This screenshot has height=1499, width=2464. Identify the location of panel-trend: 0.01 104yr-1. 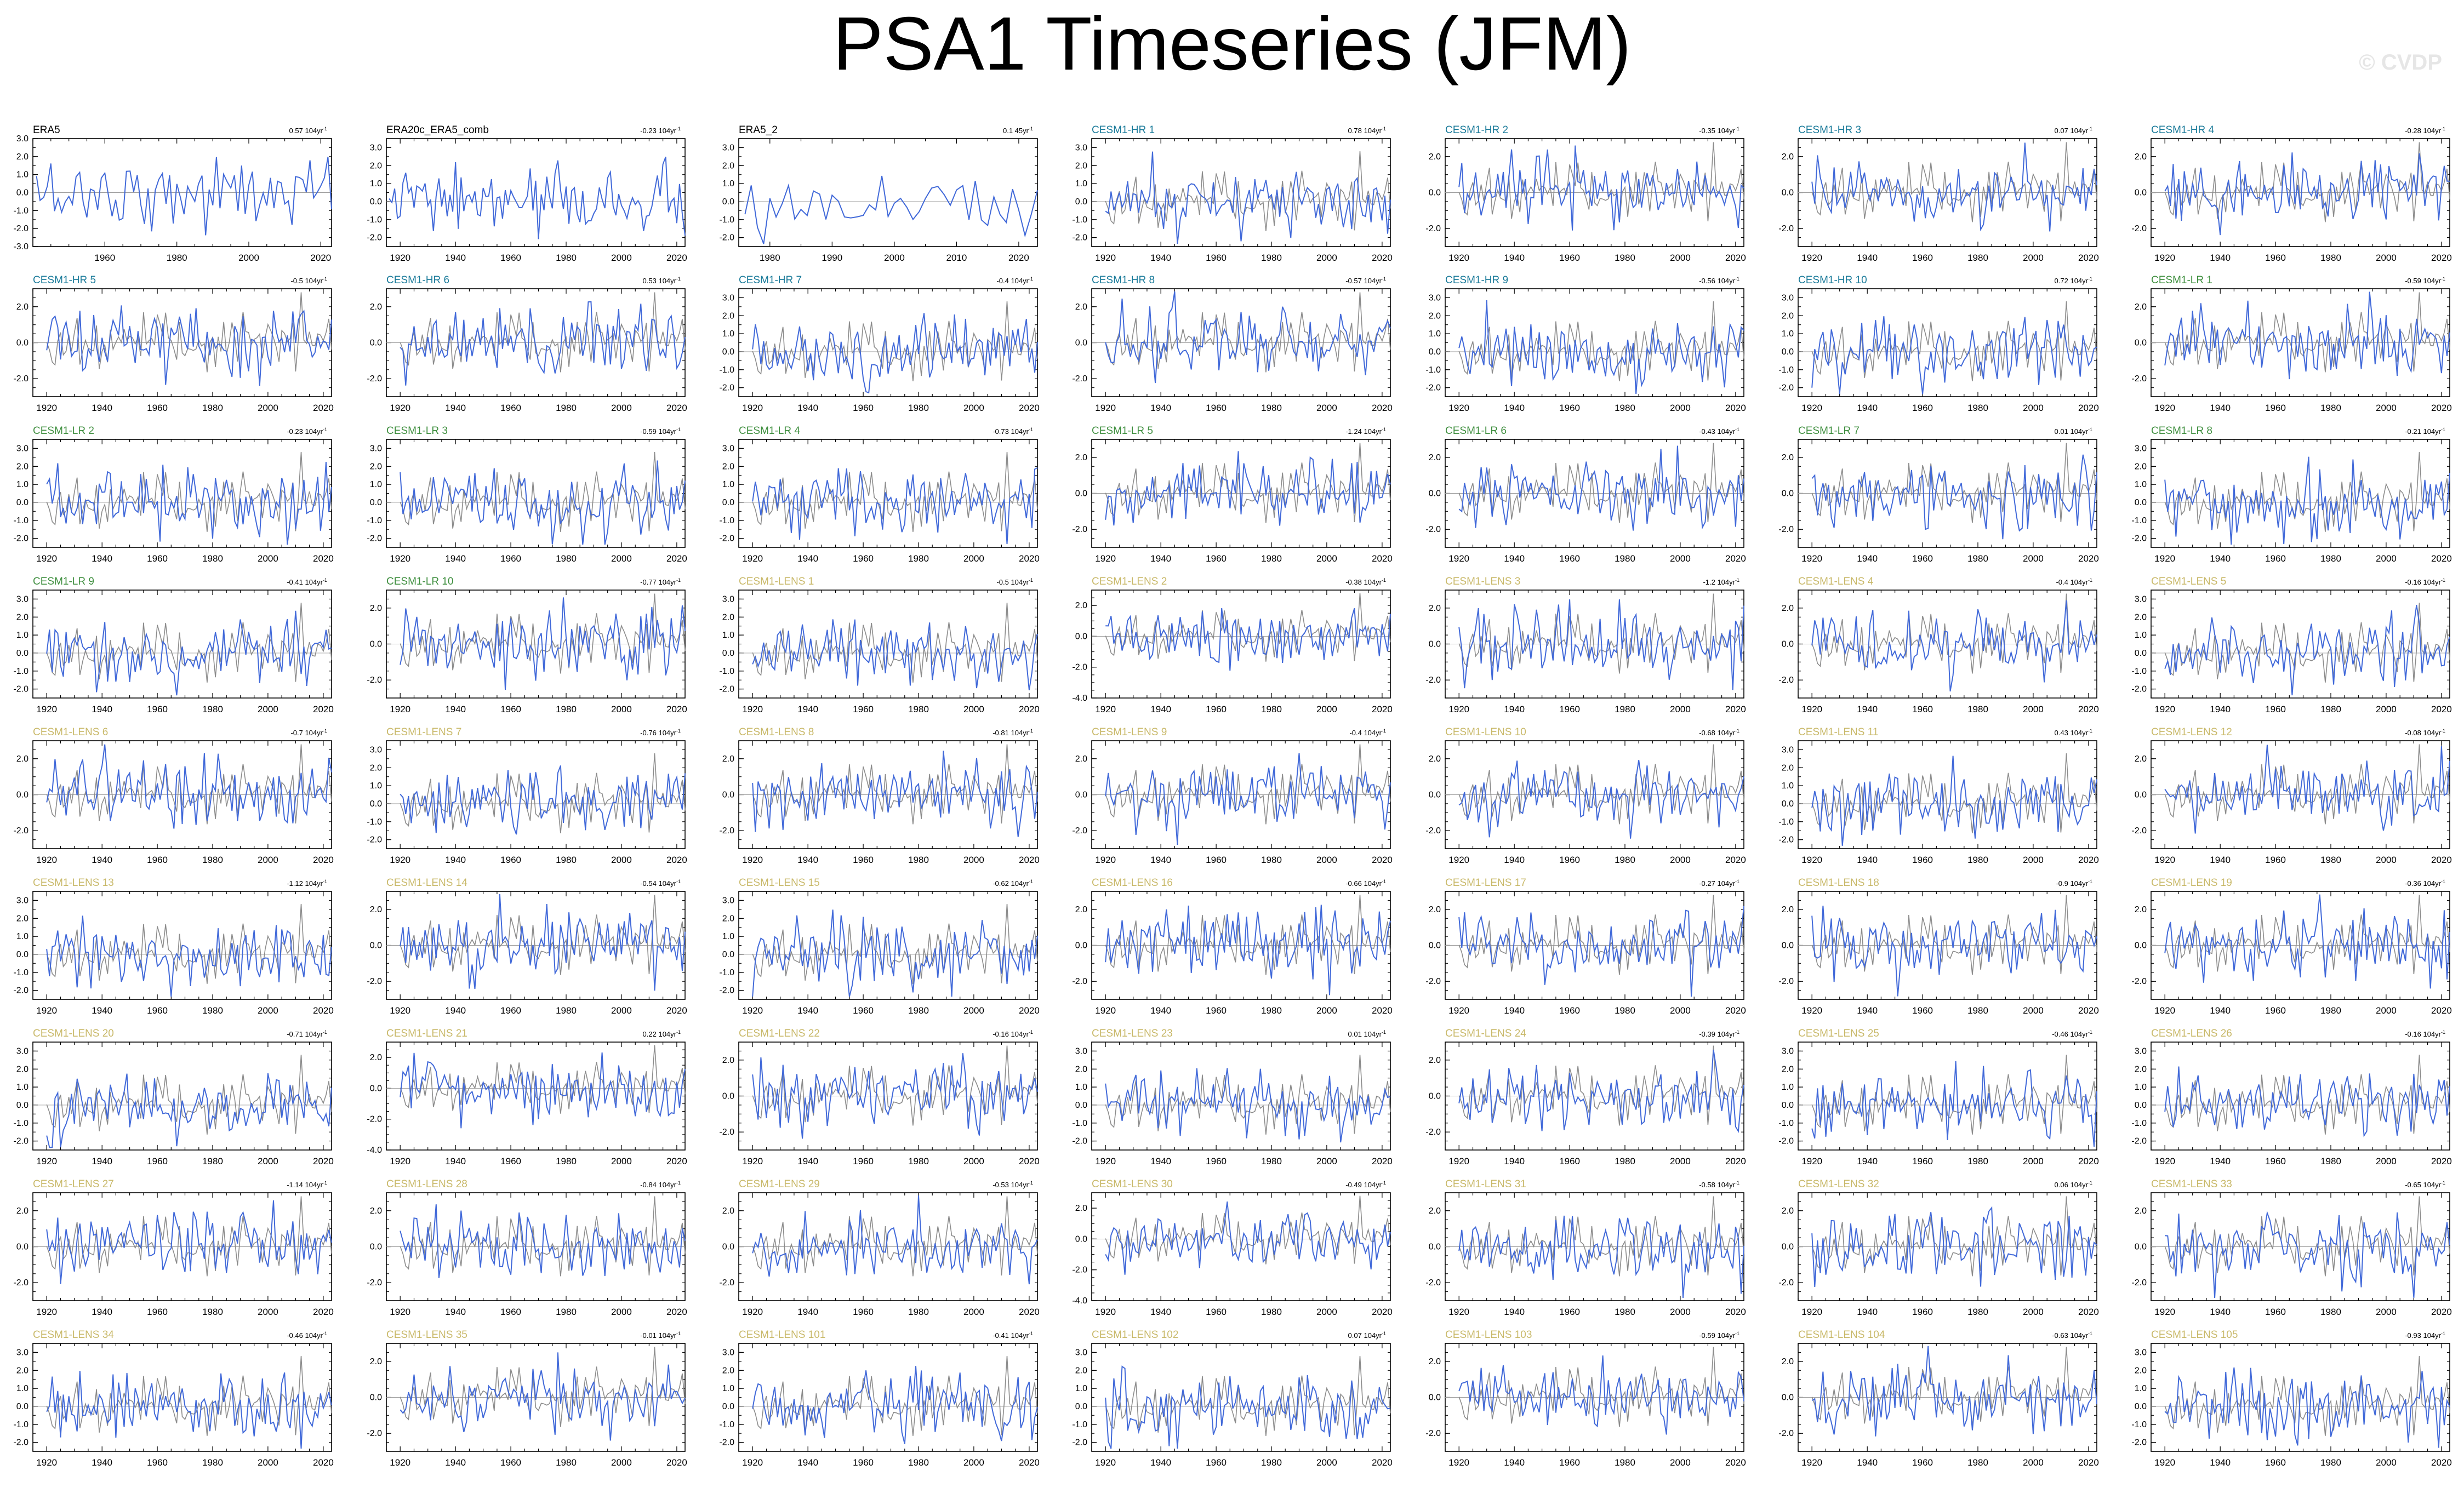
(1367, 1033).